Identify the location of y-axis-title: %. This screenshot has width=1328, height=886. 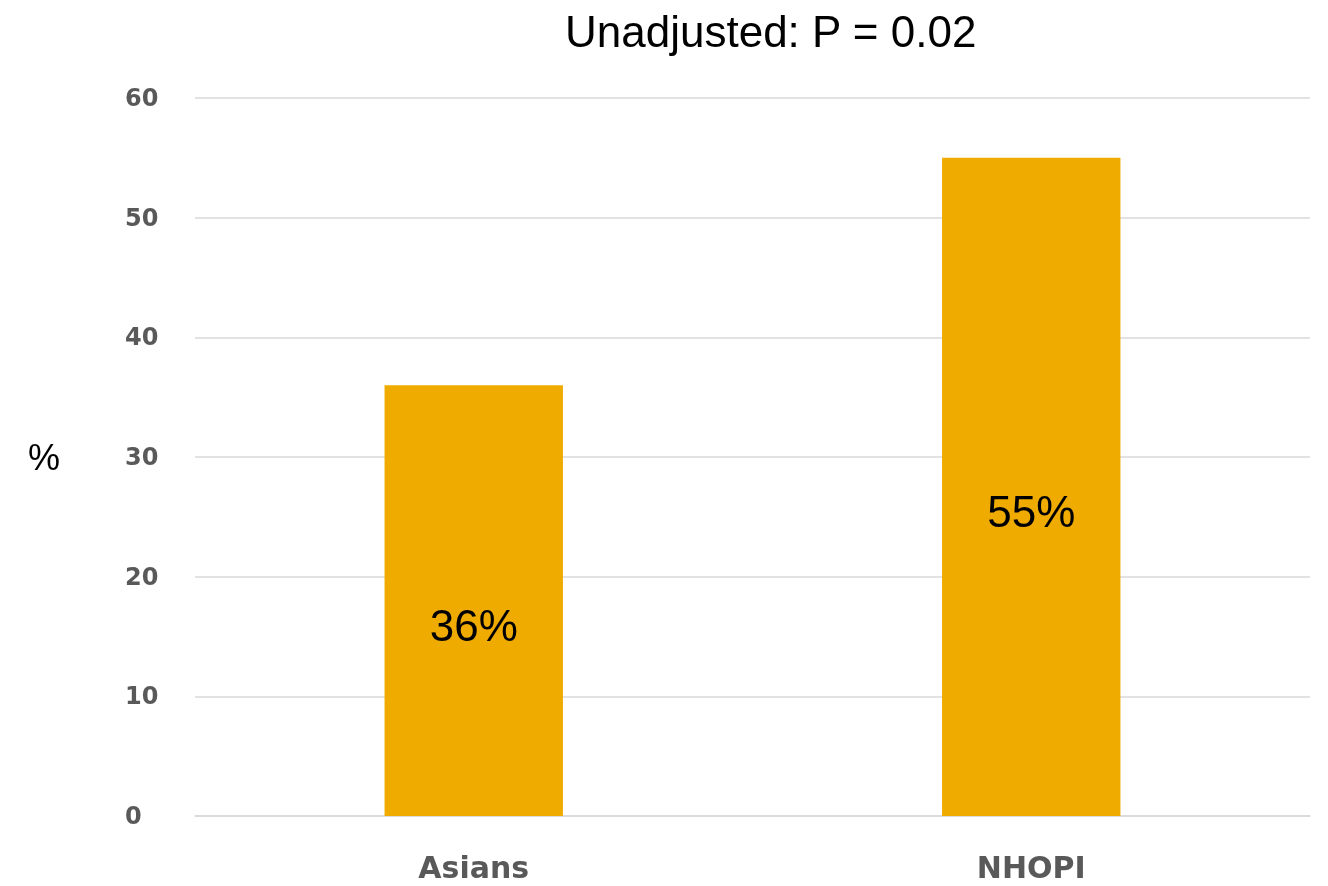
(43, 457).